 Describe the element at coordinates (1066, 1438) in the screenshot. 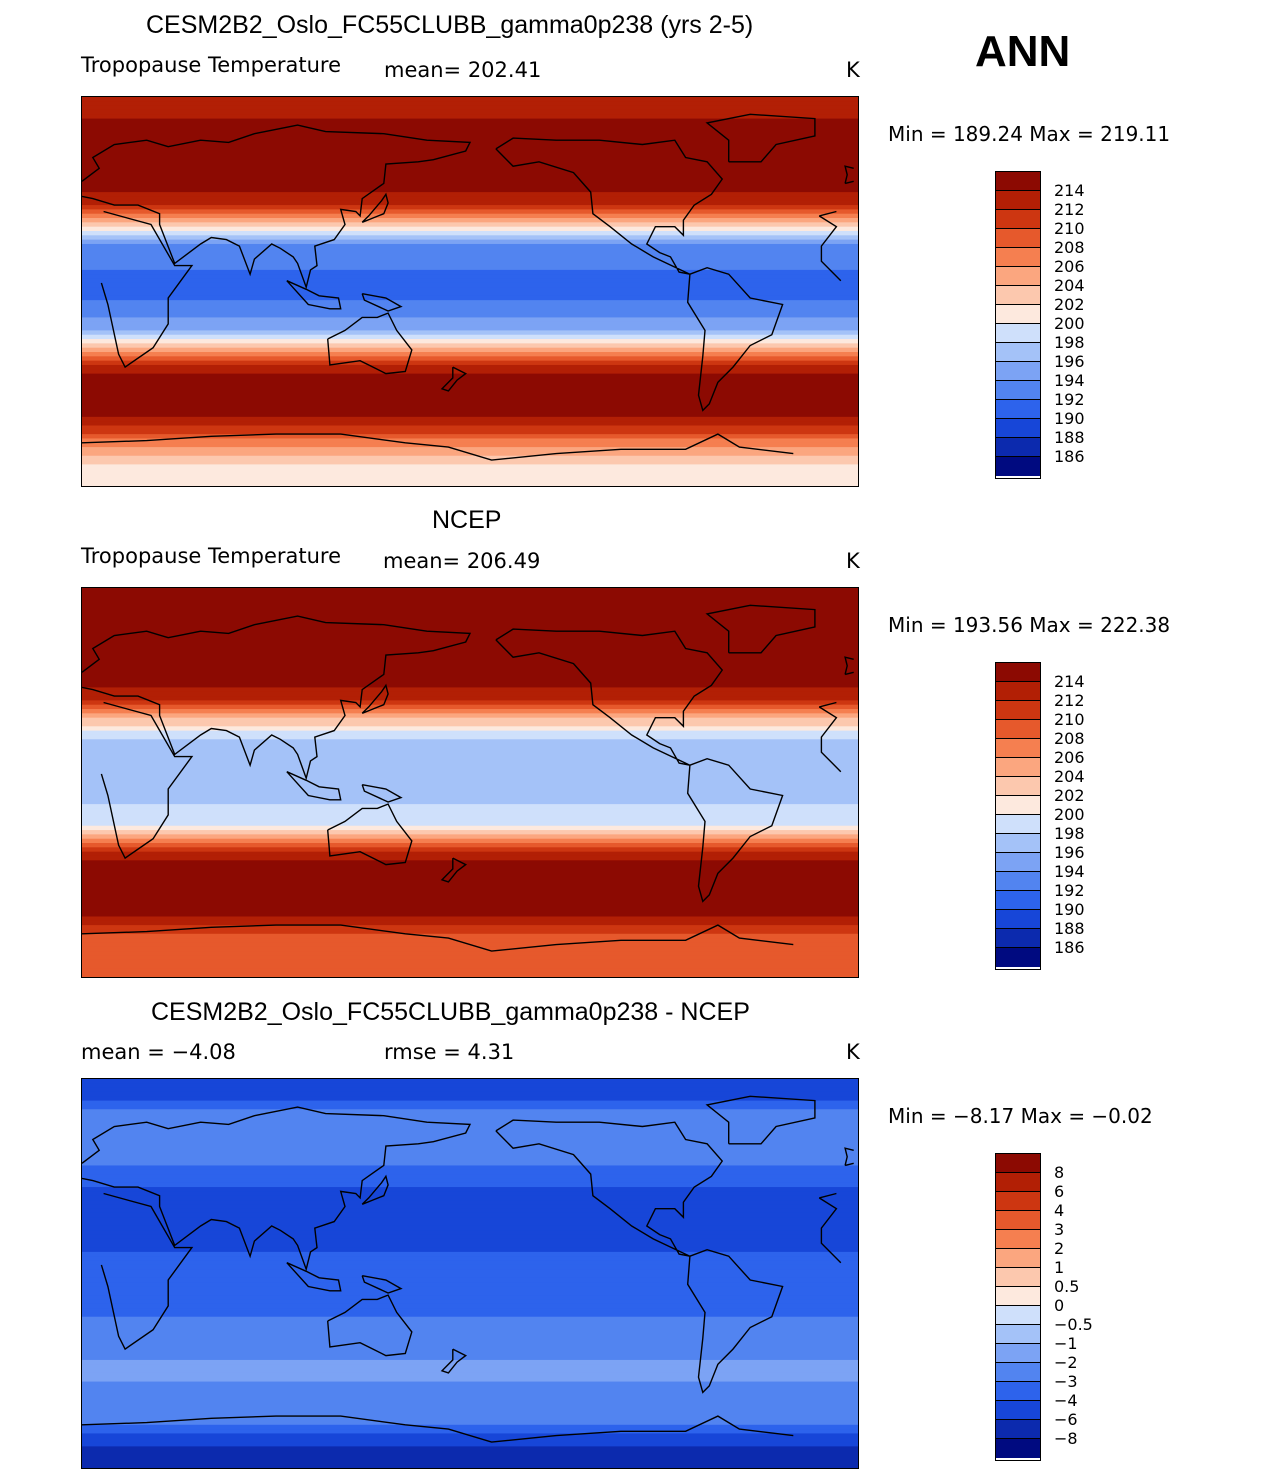

I see `colorbar-tick-label: −8` at that location.